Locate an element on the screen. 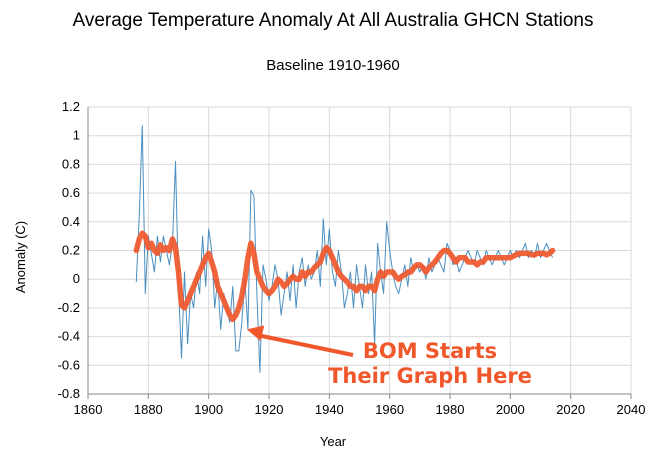 This screenshot has width=667, height=466. y-tick-label: -0.2 is located at coordinates (69, 307).